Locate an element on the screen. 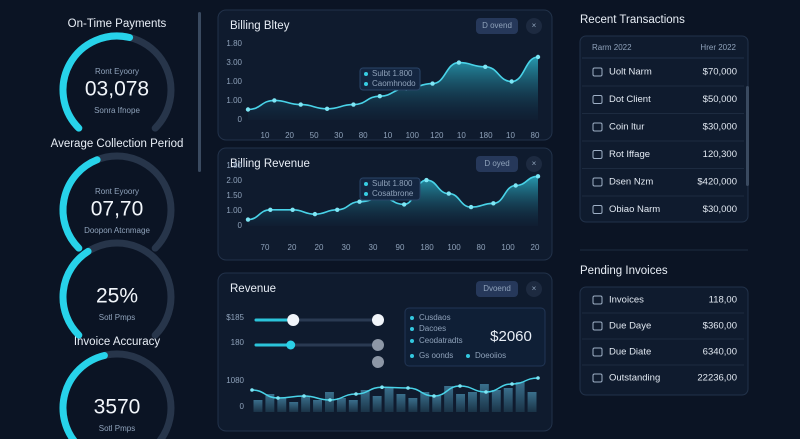  x-axis-label: 20 is located at coordinates (319, 247).